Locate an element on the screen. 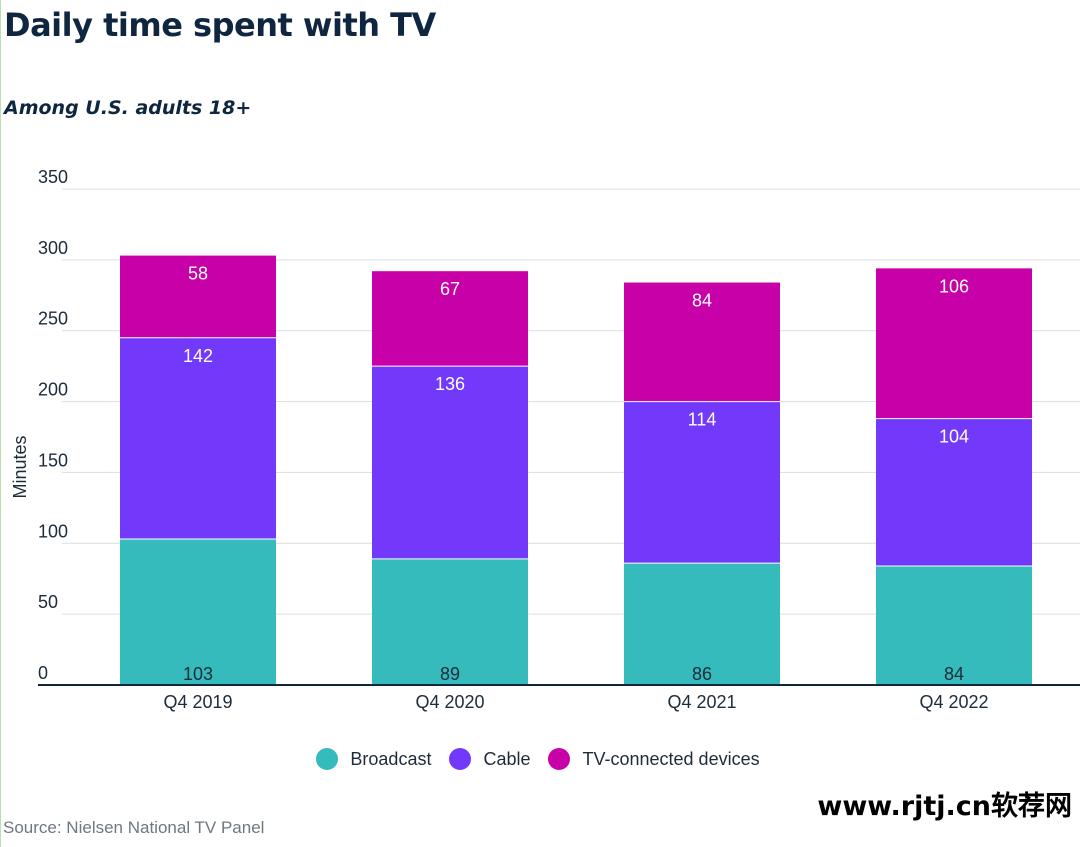  legend-swatch-tv-connected-devices is located at coordinates (559, 759).